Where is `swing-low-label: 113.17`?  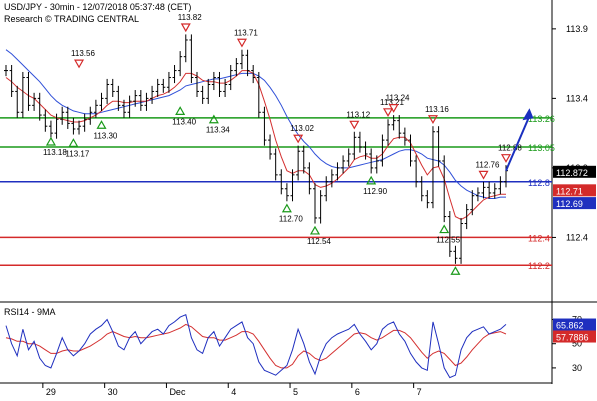
swing-low-label: 113.17 is located at coordinates (77, 153).